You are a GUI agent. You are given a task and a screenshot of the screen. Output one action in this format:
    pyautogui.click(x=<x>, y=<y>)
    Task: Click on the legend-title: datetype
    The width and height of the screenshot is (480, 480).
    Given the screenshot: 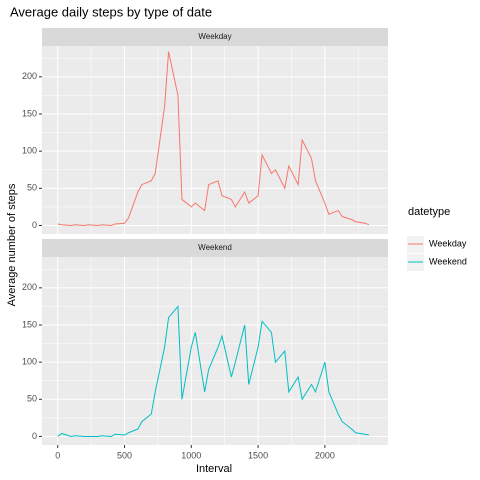 What is the action you would take?
    pyautogui.click(x=429, y=212)
    